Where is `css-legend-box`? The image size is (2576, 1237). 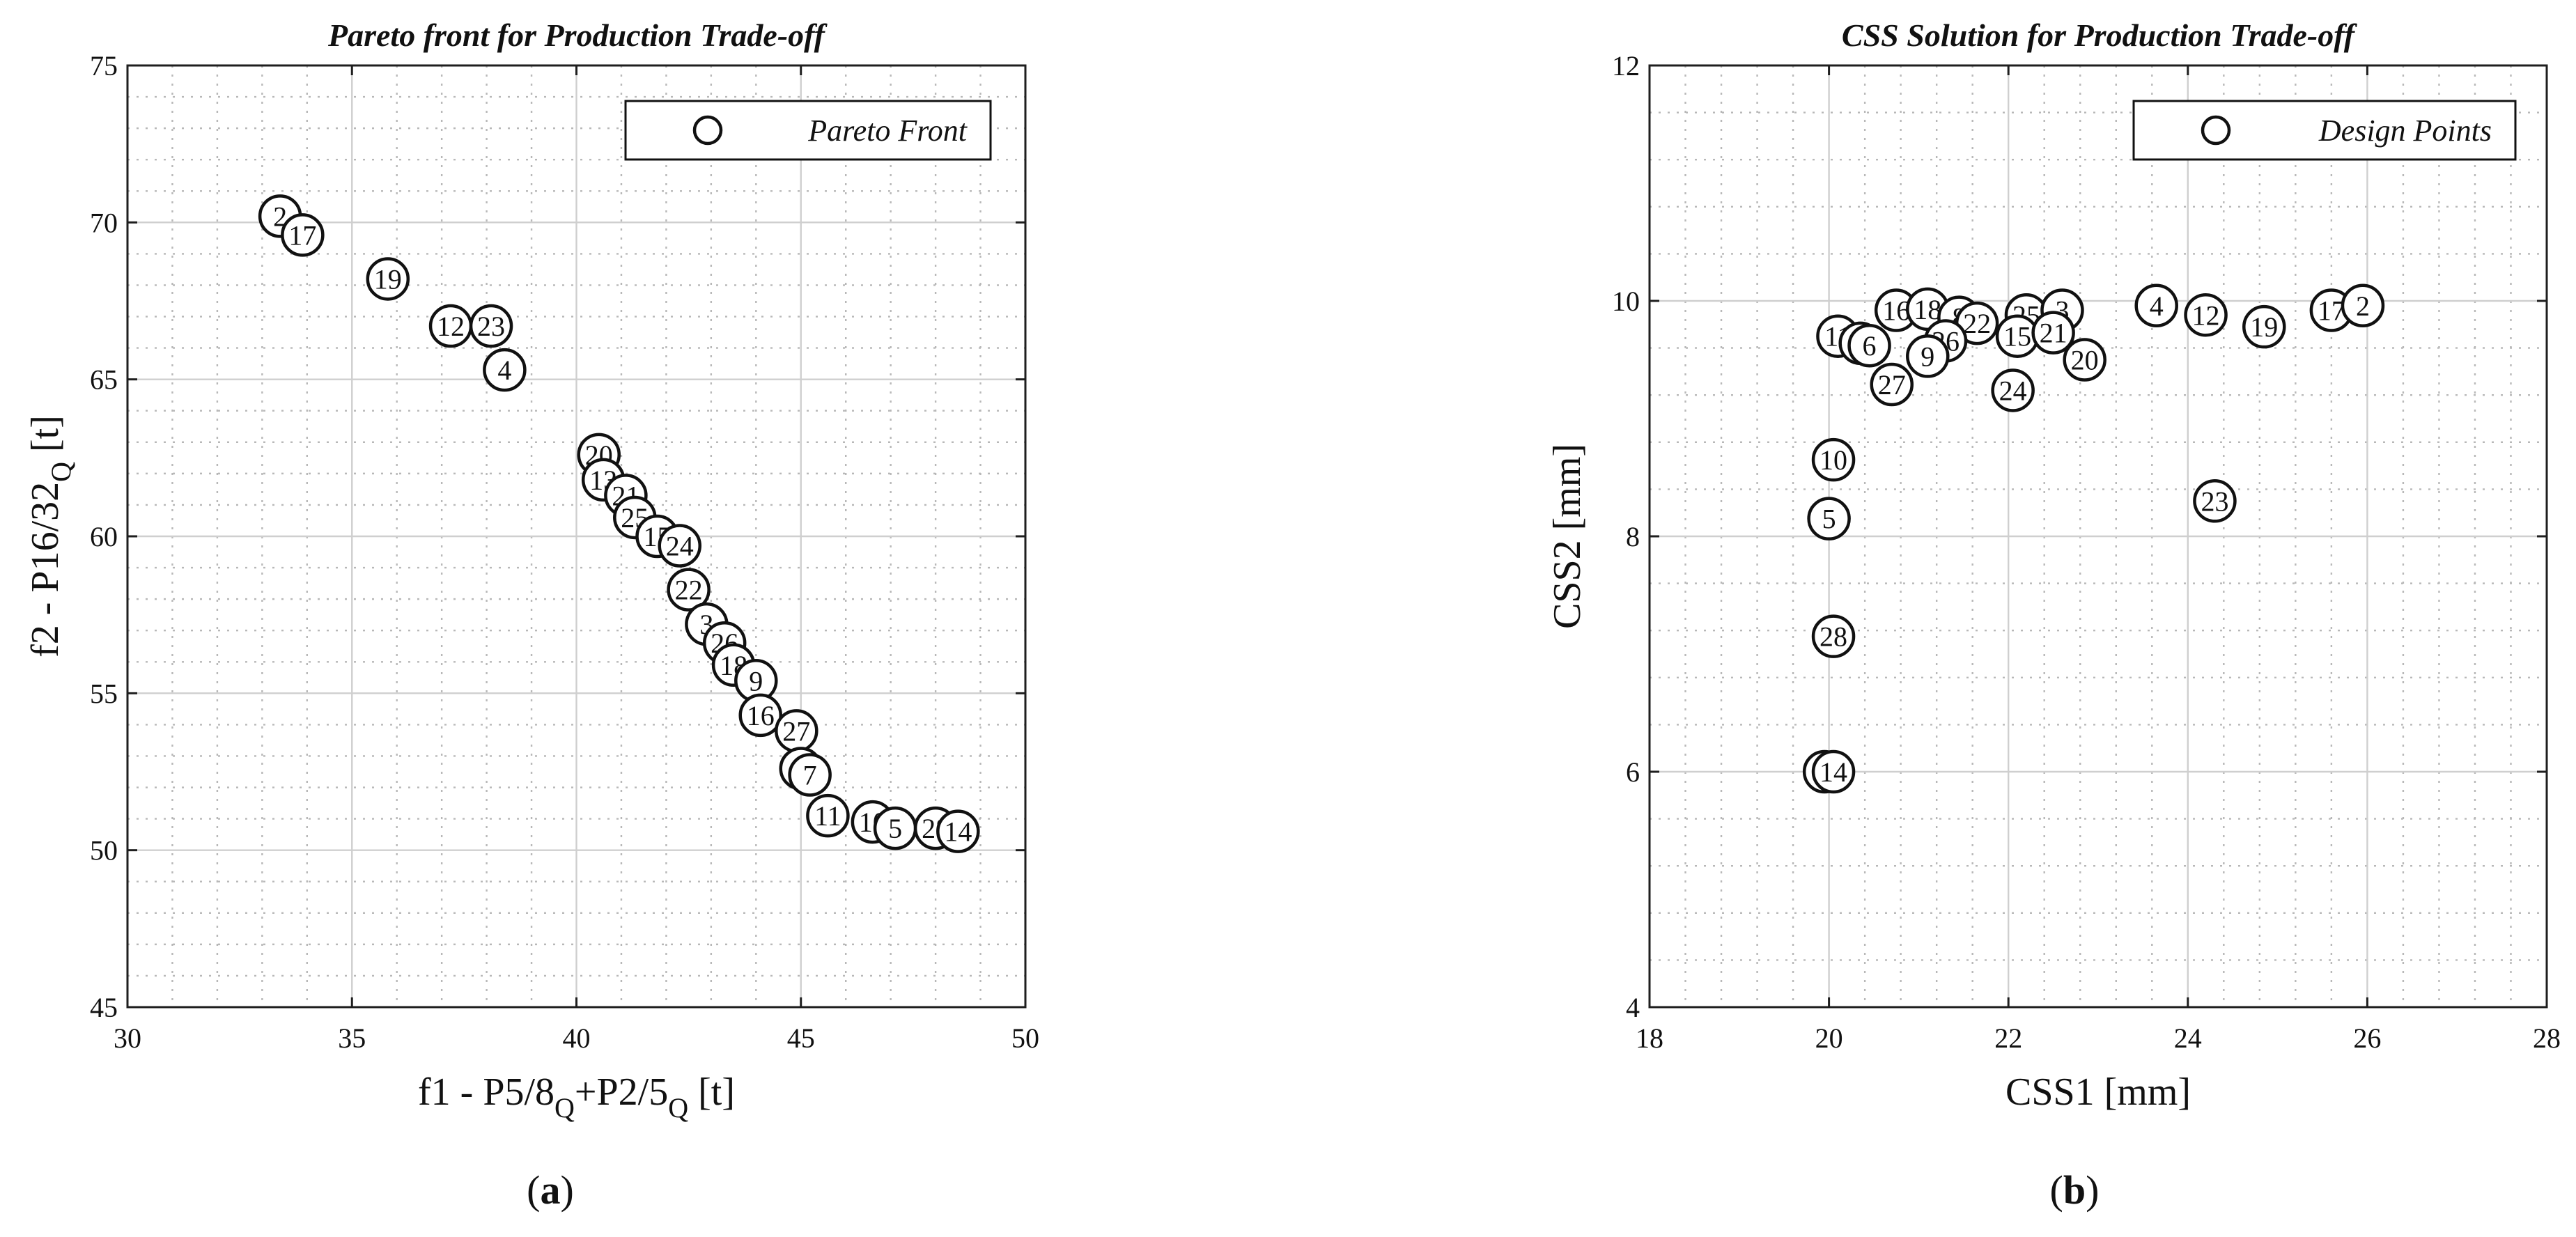 css-legend-box is located at coordinates (2324, 130).